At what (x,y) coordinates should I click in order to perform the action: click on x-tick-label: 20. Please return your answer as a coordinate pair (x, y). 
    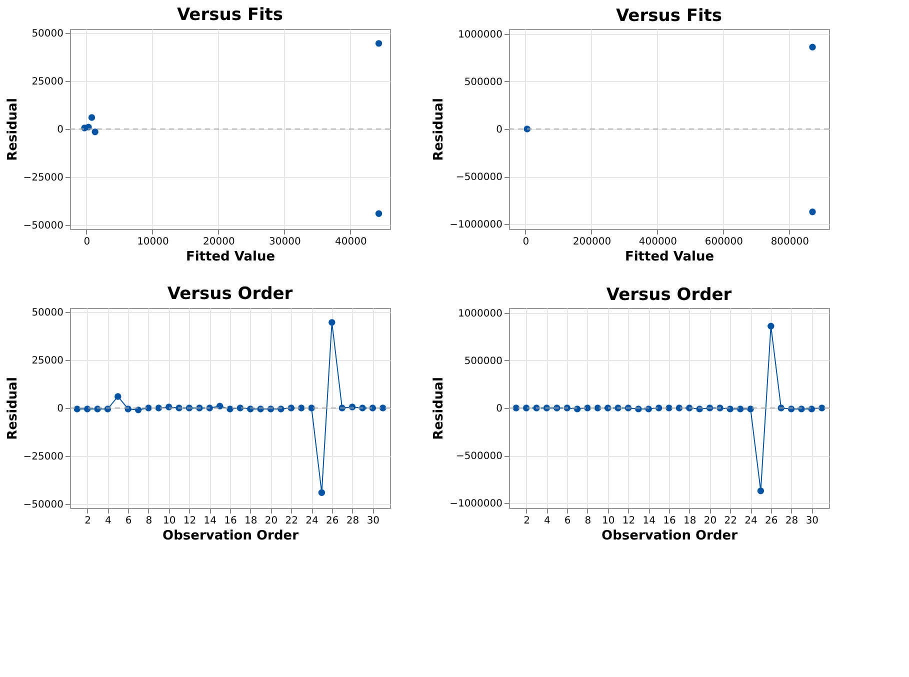
    Looking at the image, I should click on (271, 521).